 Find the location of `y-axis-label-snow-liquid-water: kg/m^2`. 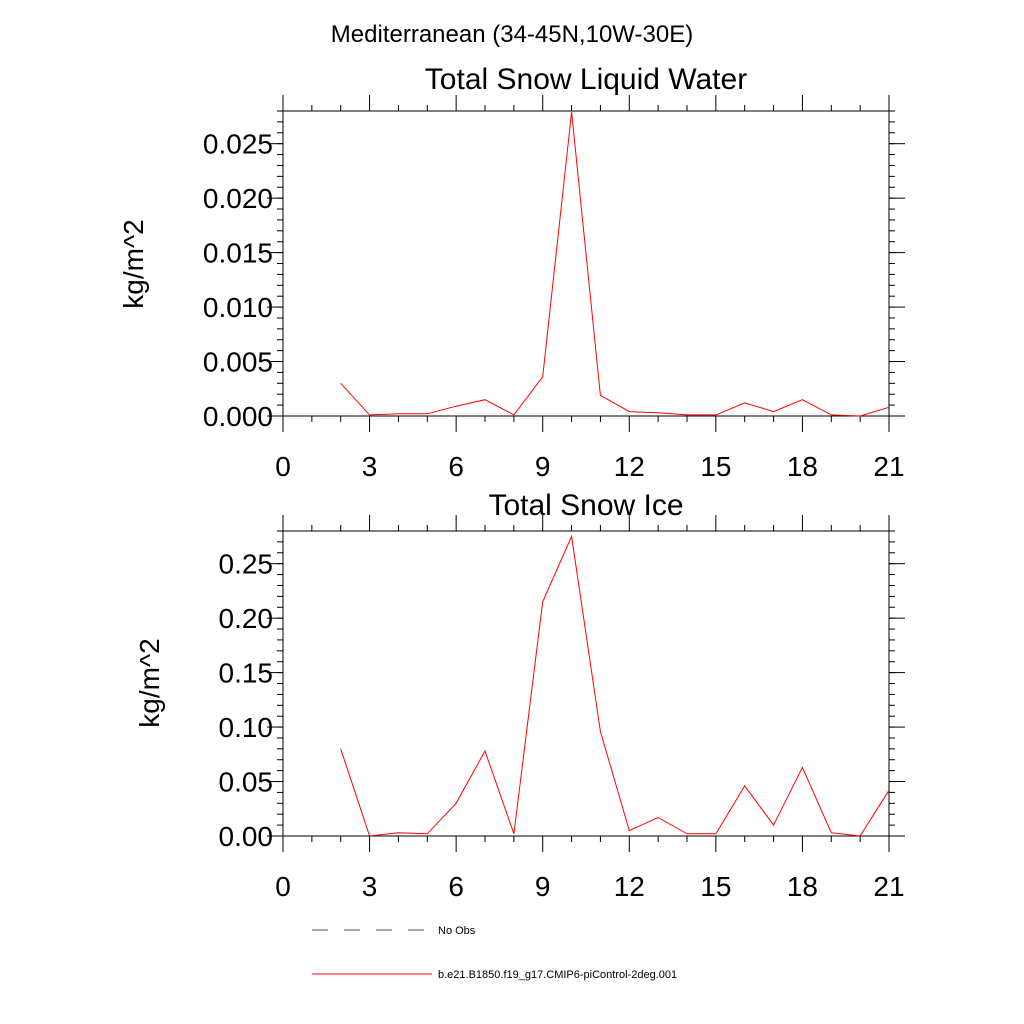

y-axis-label-snow-liquid-water: kg/m^2 is located at coordinates (133, 263).